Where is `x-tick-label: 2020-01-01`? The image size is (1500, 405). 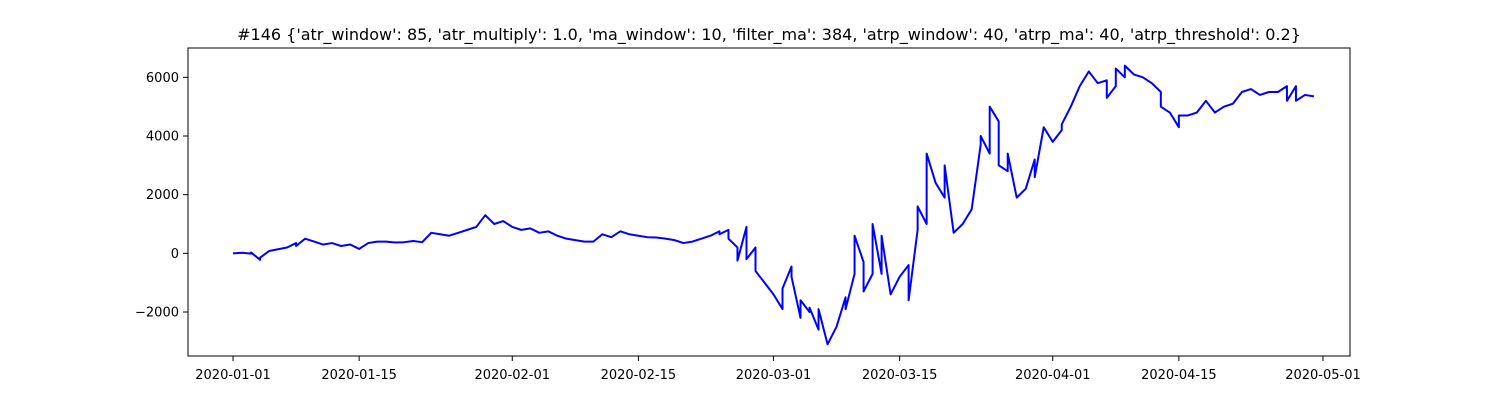
x-tick-label: 2020-01-01 is located at coordinates (233, 375).